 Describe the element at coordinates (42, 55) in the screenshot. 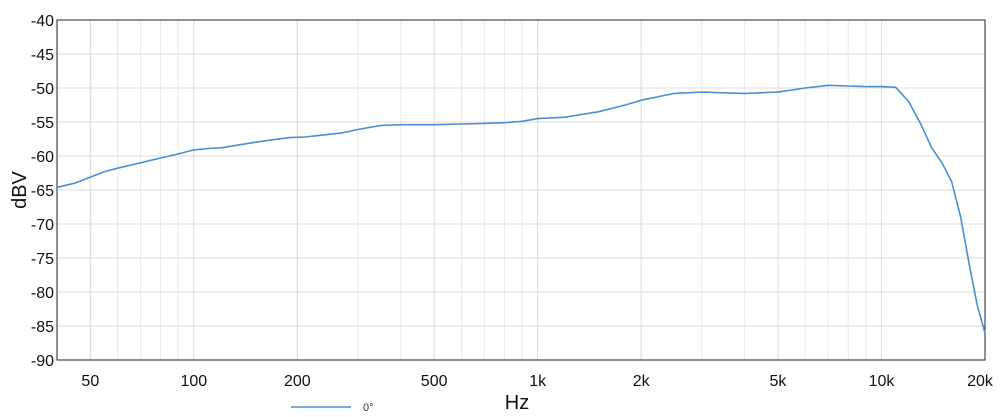

I see `y-tick-label: -45` at that location.